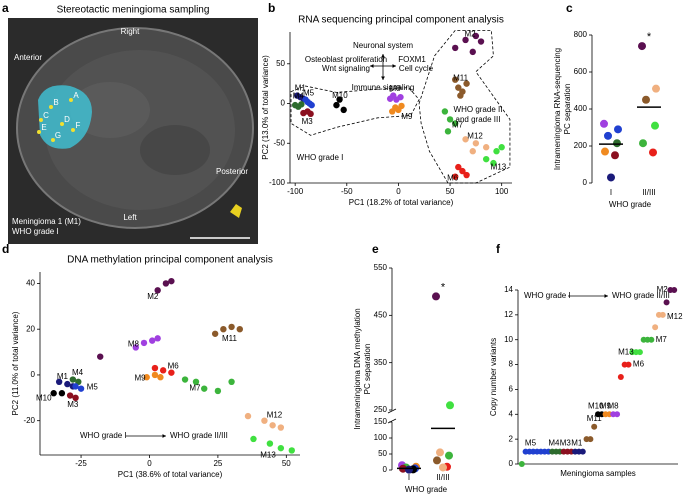 Image resolution: width=685 pixels, height=499 pixels. I want to click on series-label: M2, so click(663, 289).